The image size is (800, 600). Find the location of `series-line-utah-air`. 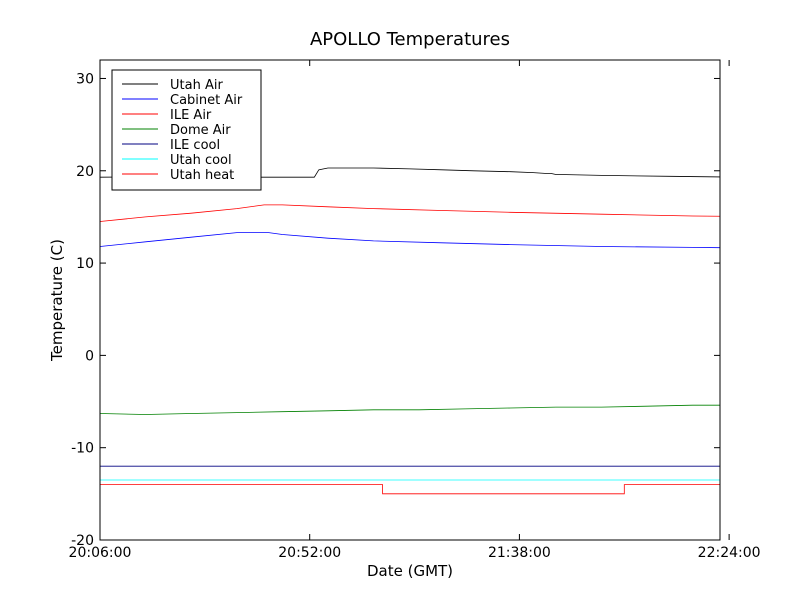

series-line-utah-air is located at coordinates (410, 172).